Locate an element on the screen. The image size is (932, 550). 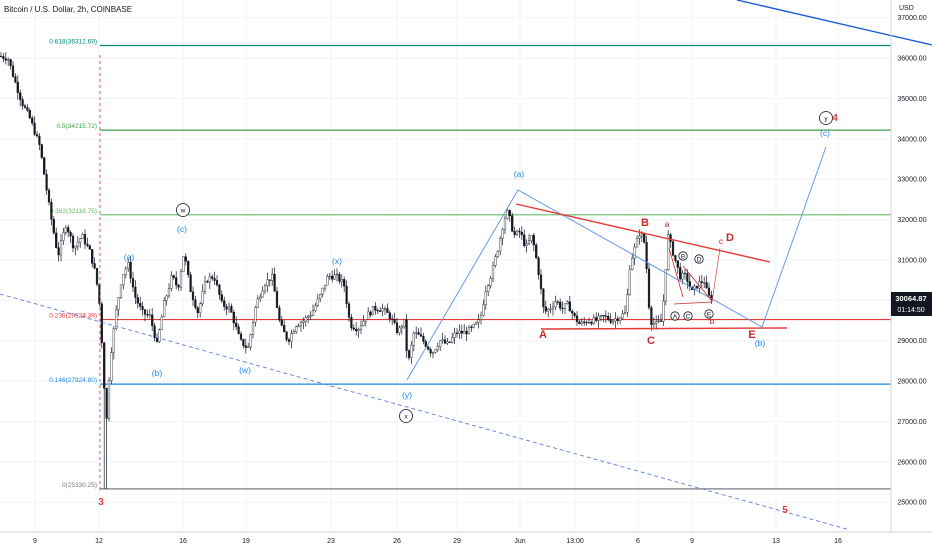
x-tick-label: Jun is located at coordinates (519, 541).